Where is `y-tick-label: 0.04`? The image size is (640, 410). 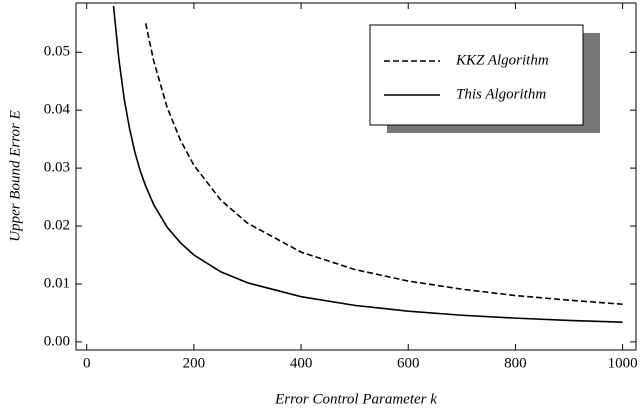 y-tick-label: 0.04 is located at coordinates (57, 110).